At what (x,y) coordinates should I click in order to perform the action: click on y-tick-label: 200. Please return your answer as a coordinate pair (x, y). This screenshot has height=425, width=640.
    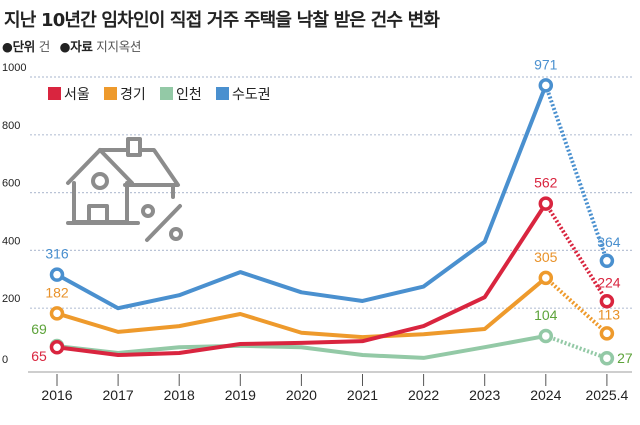
    Looking at the image, I should click on (11, 299).